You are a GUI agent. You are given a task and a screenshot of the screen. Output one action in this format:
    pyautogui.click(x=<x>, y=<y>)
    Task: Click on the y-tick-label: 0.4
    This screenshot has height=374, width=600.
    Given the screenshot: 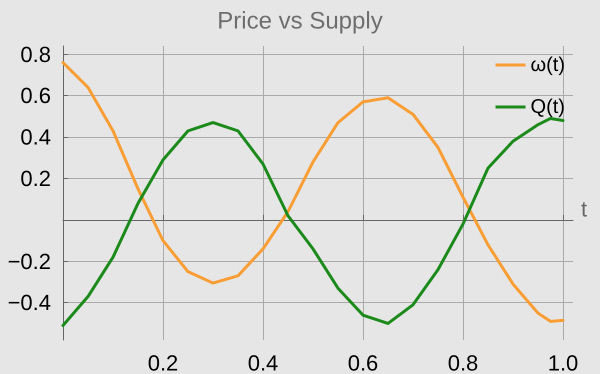 What is the action you would take?
    pyautogui.click(x=35, y=137)
    